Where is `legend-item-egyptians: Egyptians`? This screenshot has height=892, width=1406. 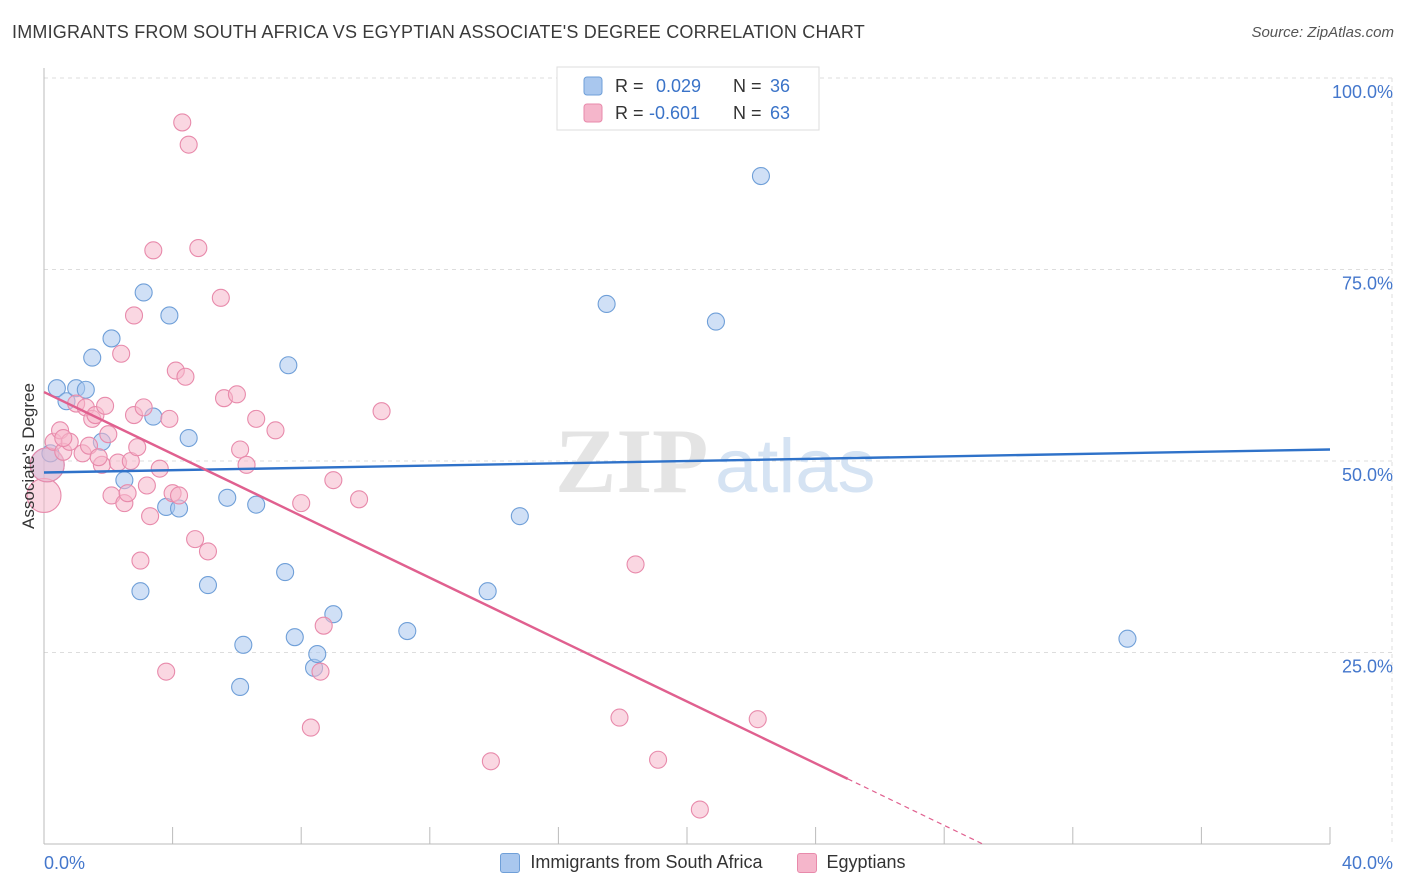
legend-item-egyptians: Egyptians is located at coordinates (851, 862).